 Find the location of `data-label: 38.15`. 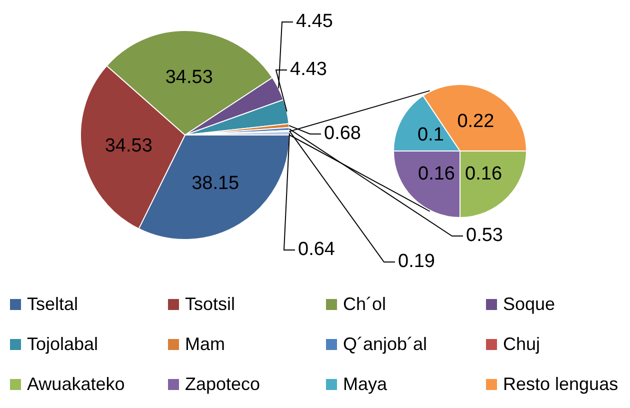

data-label: 38.15 is located at coordinates (216, 183).